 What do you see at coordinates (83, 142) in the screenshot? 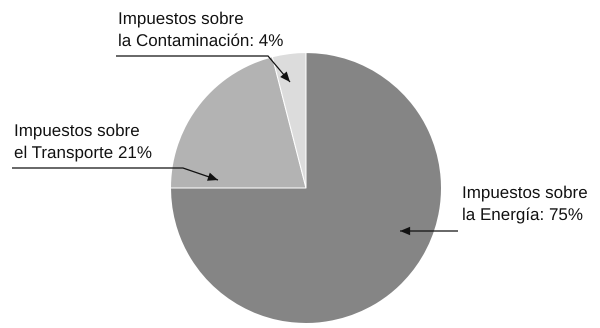
I see `slice-label: Impuestos sobre el Transporte 21%` at bounding box center [83, 142].